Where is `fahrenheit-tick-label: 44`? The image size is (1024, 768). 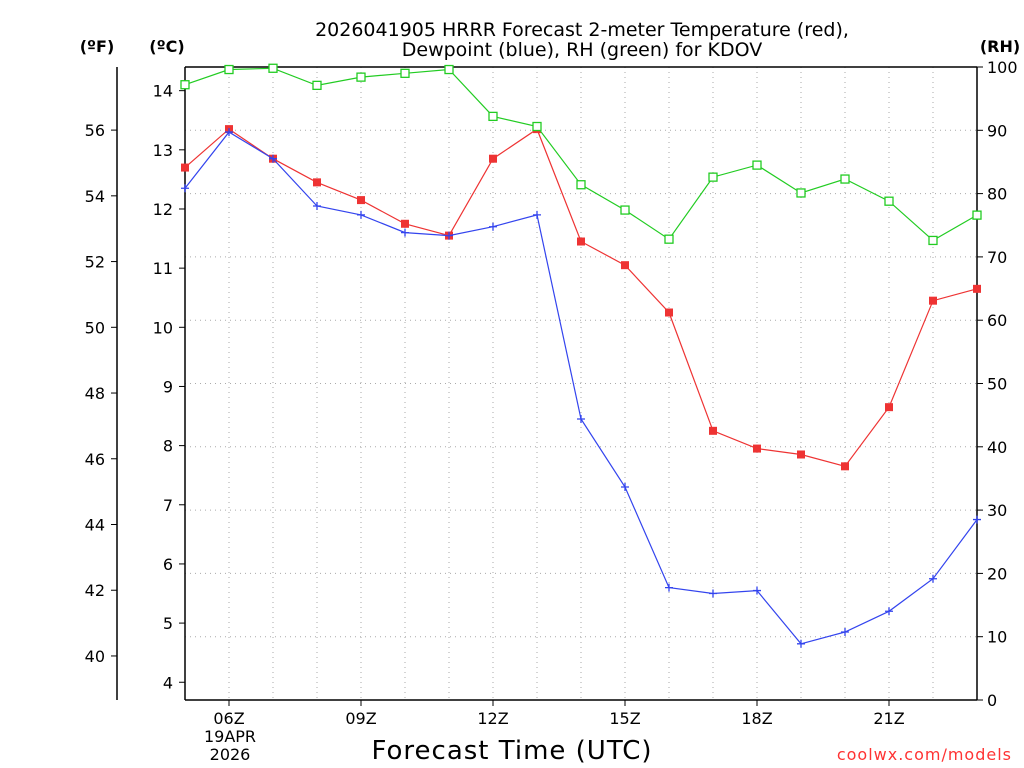
fahrenheit-tick-label: 44 is located at coordinates (95, 524).